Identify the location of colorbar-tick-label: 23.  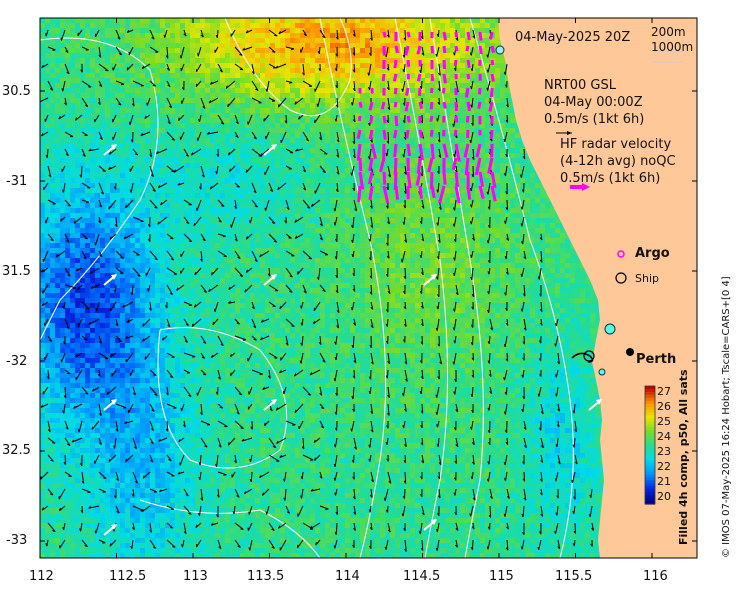
(664, 451).